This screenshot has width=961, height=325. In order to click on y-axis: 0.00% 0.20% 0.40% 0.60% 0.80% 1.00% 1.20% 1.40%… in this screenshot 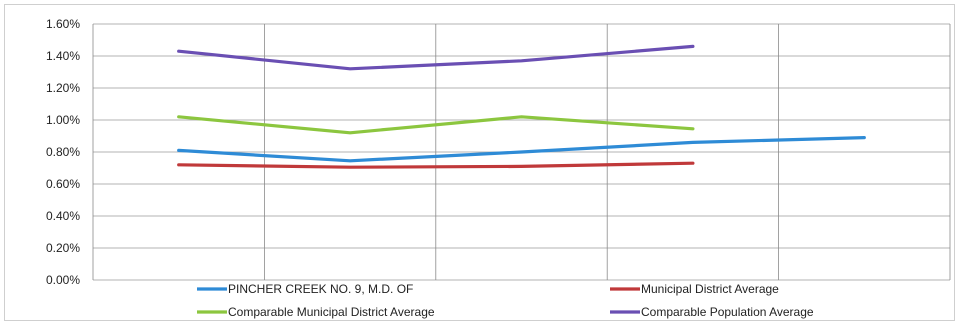, I will do `click(63, 152)`.